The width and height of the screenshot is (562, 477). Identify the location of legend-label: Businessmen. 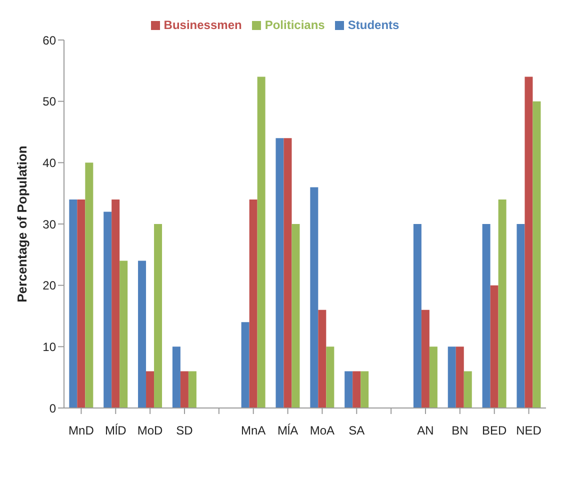
(203, 25).